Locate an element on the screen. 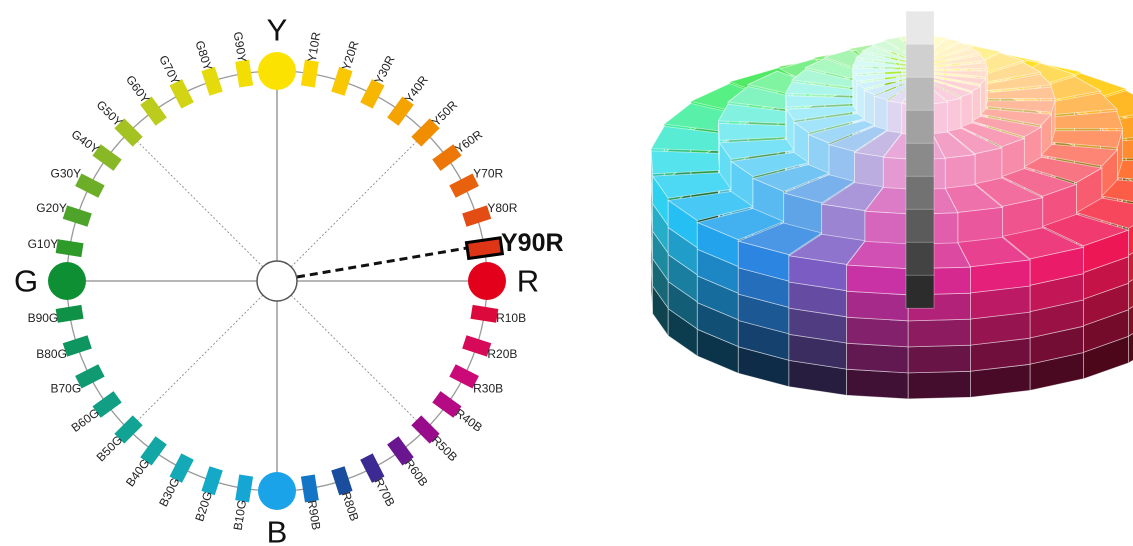 This screenshot has width=1133, height=546. primary-disc-r is located at coordinates (487, 281).